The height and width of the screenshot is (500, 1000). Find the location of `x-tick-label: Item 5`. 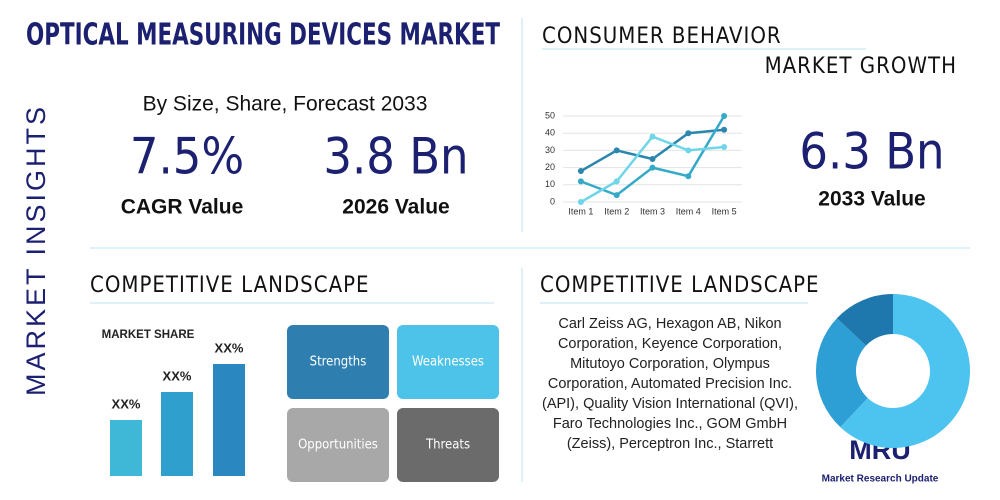

x-tick-label: Item 5 is located at coordinates (724, 211).